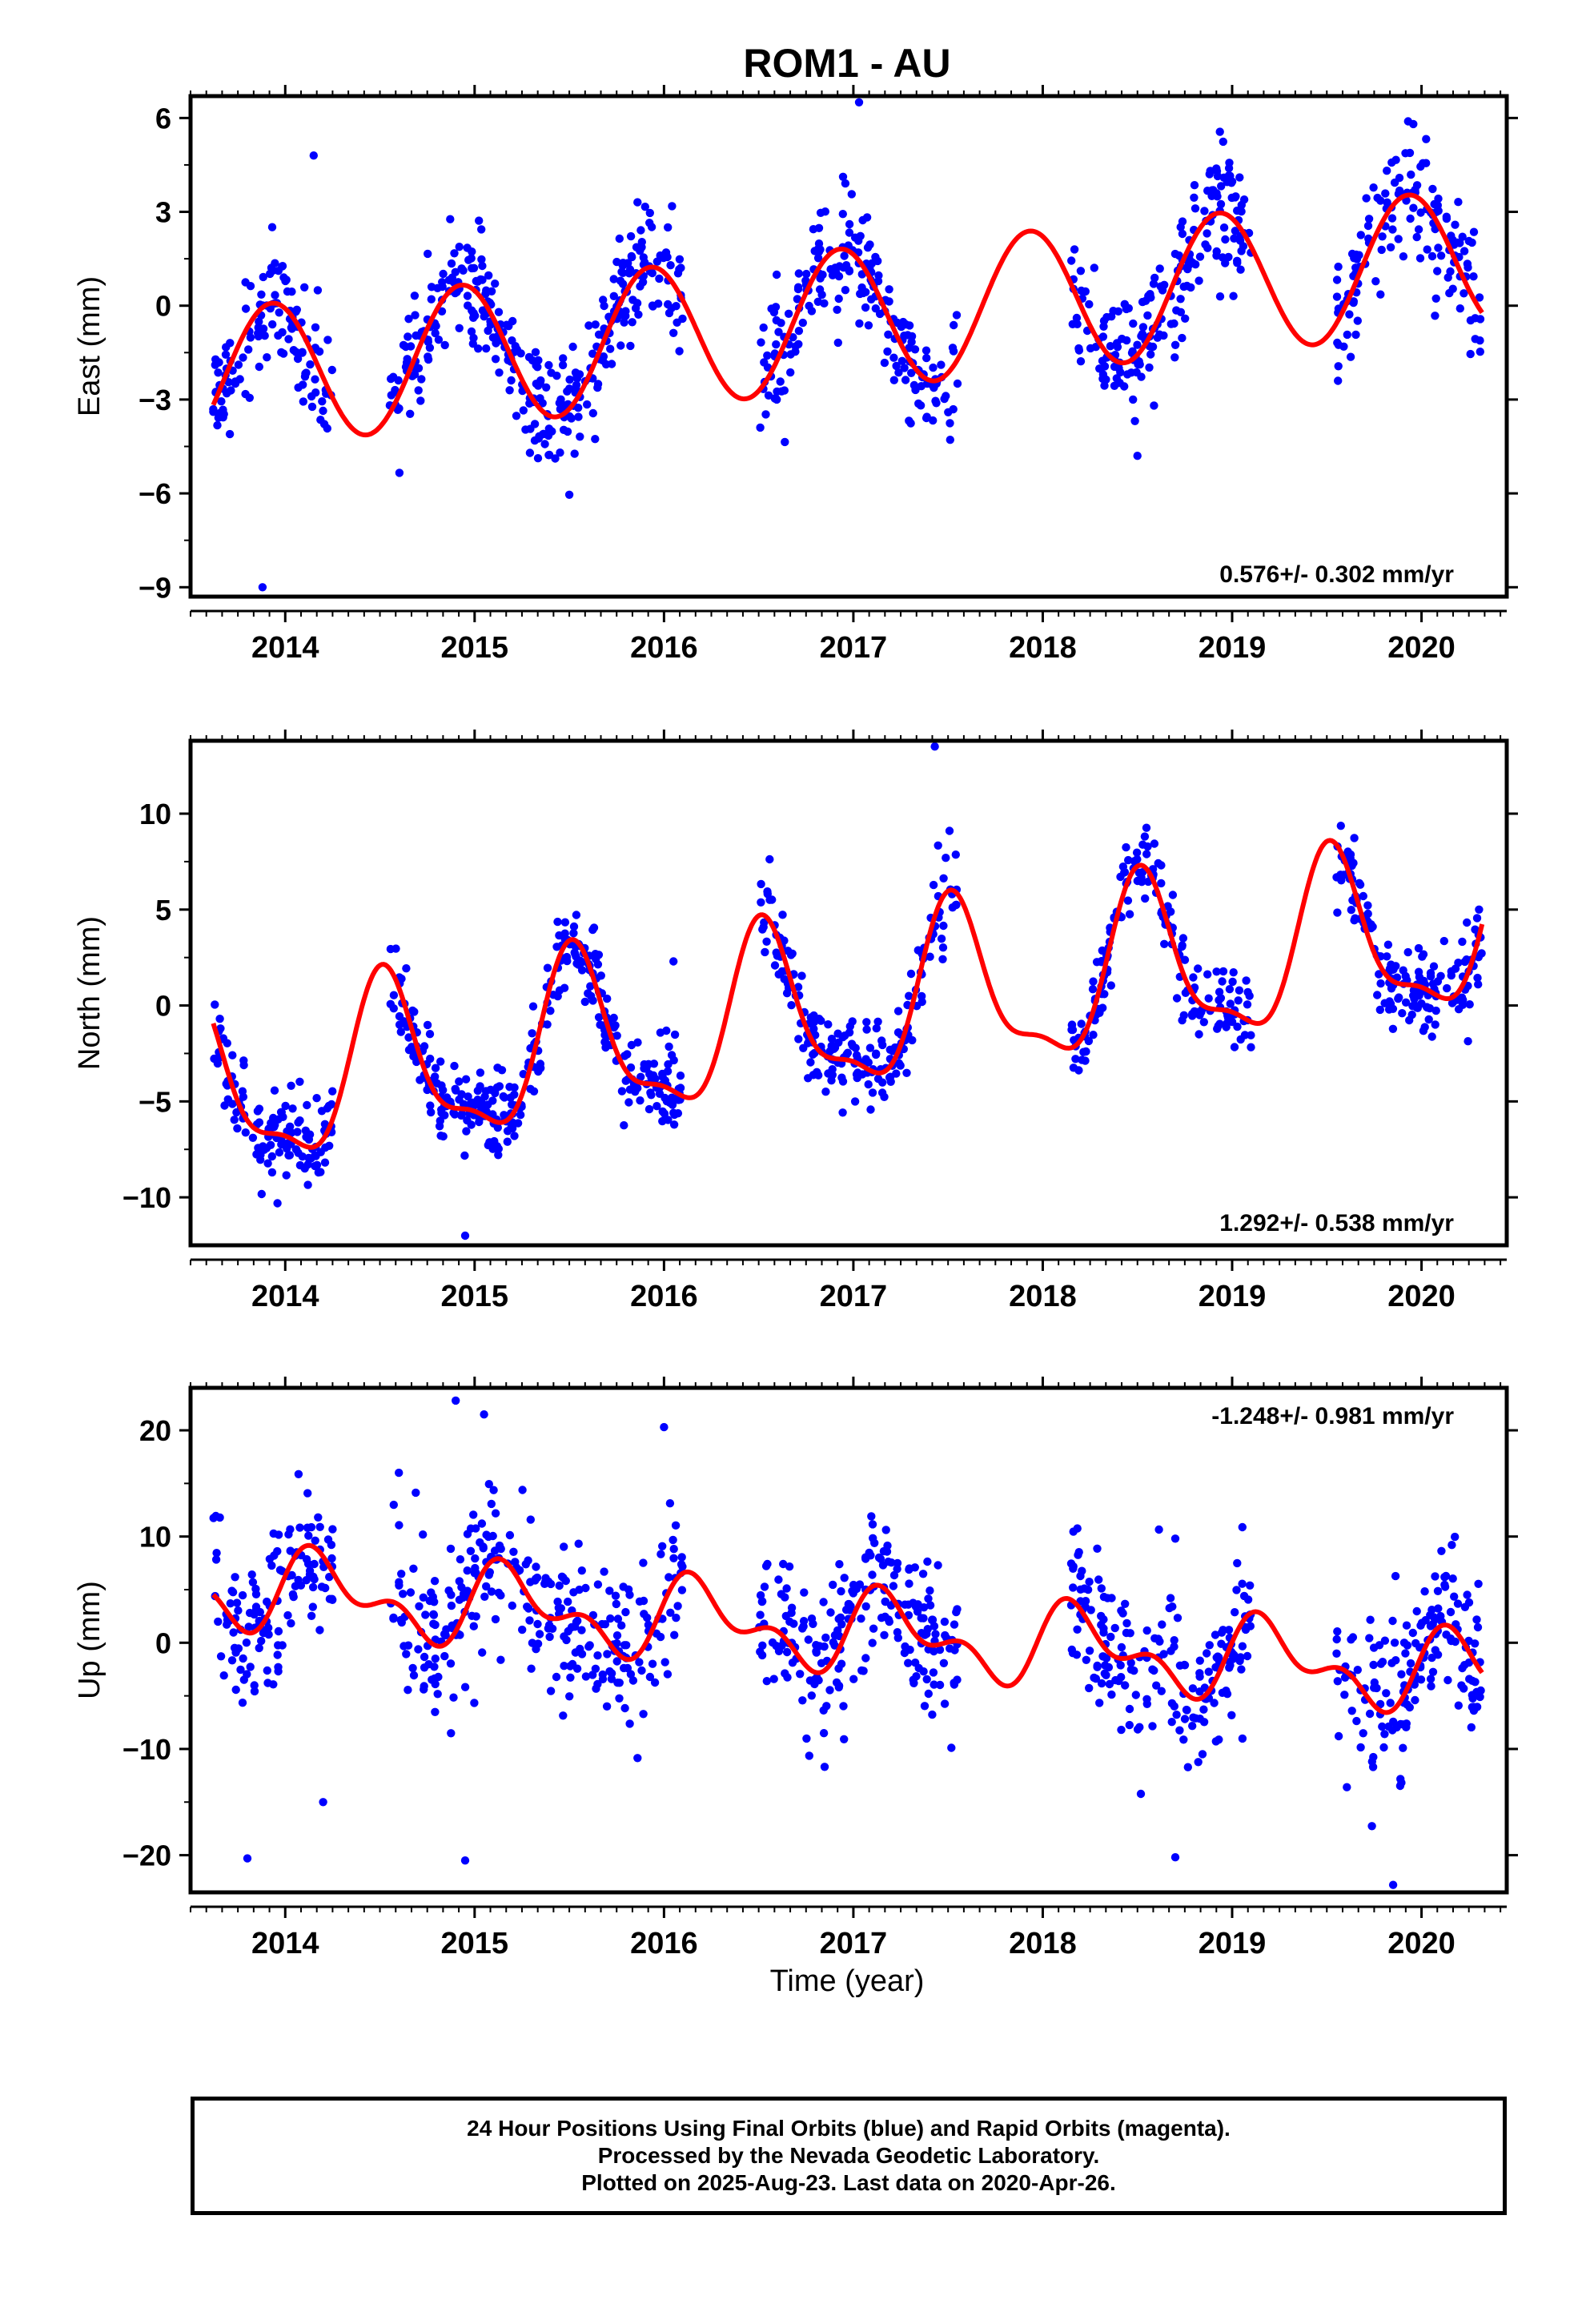  Describe the element at coordinates (1421, 1296) in the screenshot. I see `x-tick-label: 2020` at that location.